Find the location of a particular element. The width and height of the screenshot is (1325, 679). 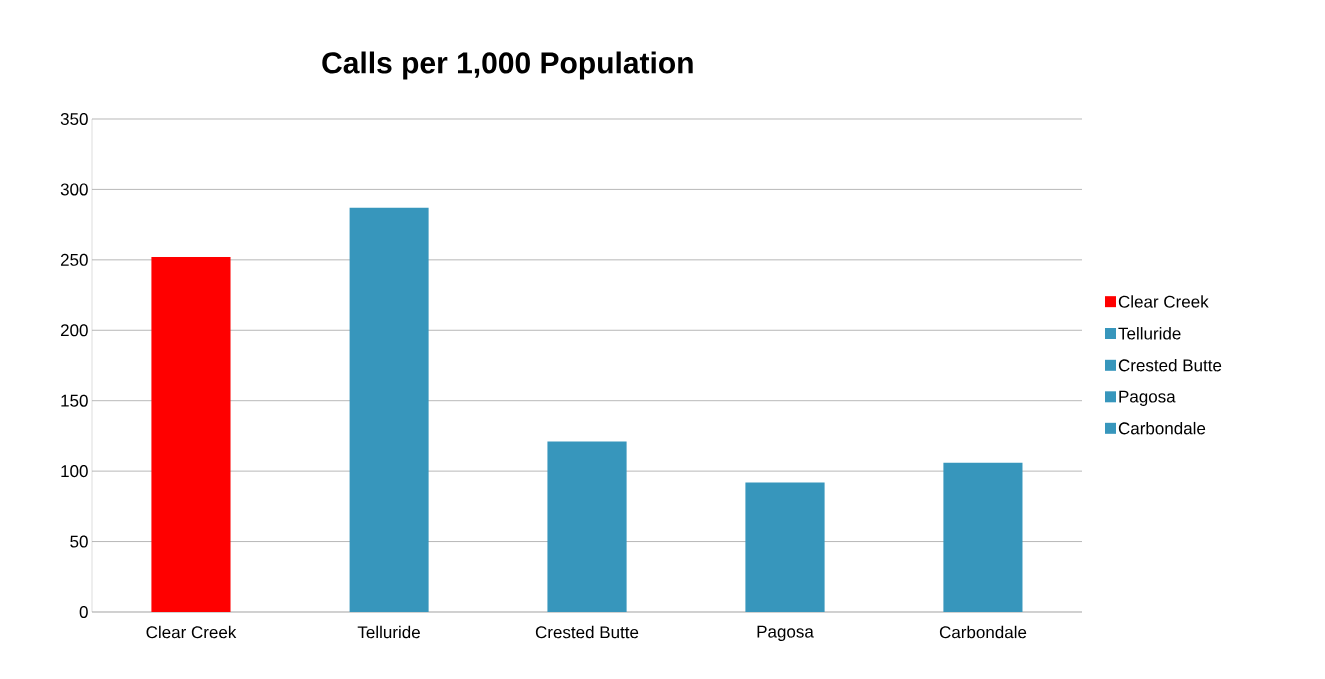

y-tick-label: 50 is located at coordinates (79, 541).